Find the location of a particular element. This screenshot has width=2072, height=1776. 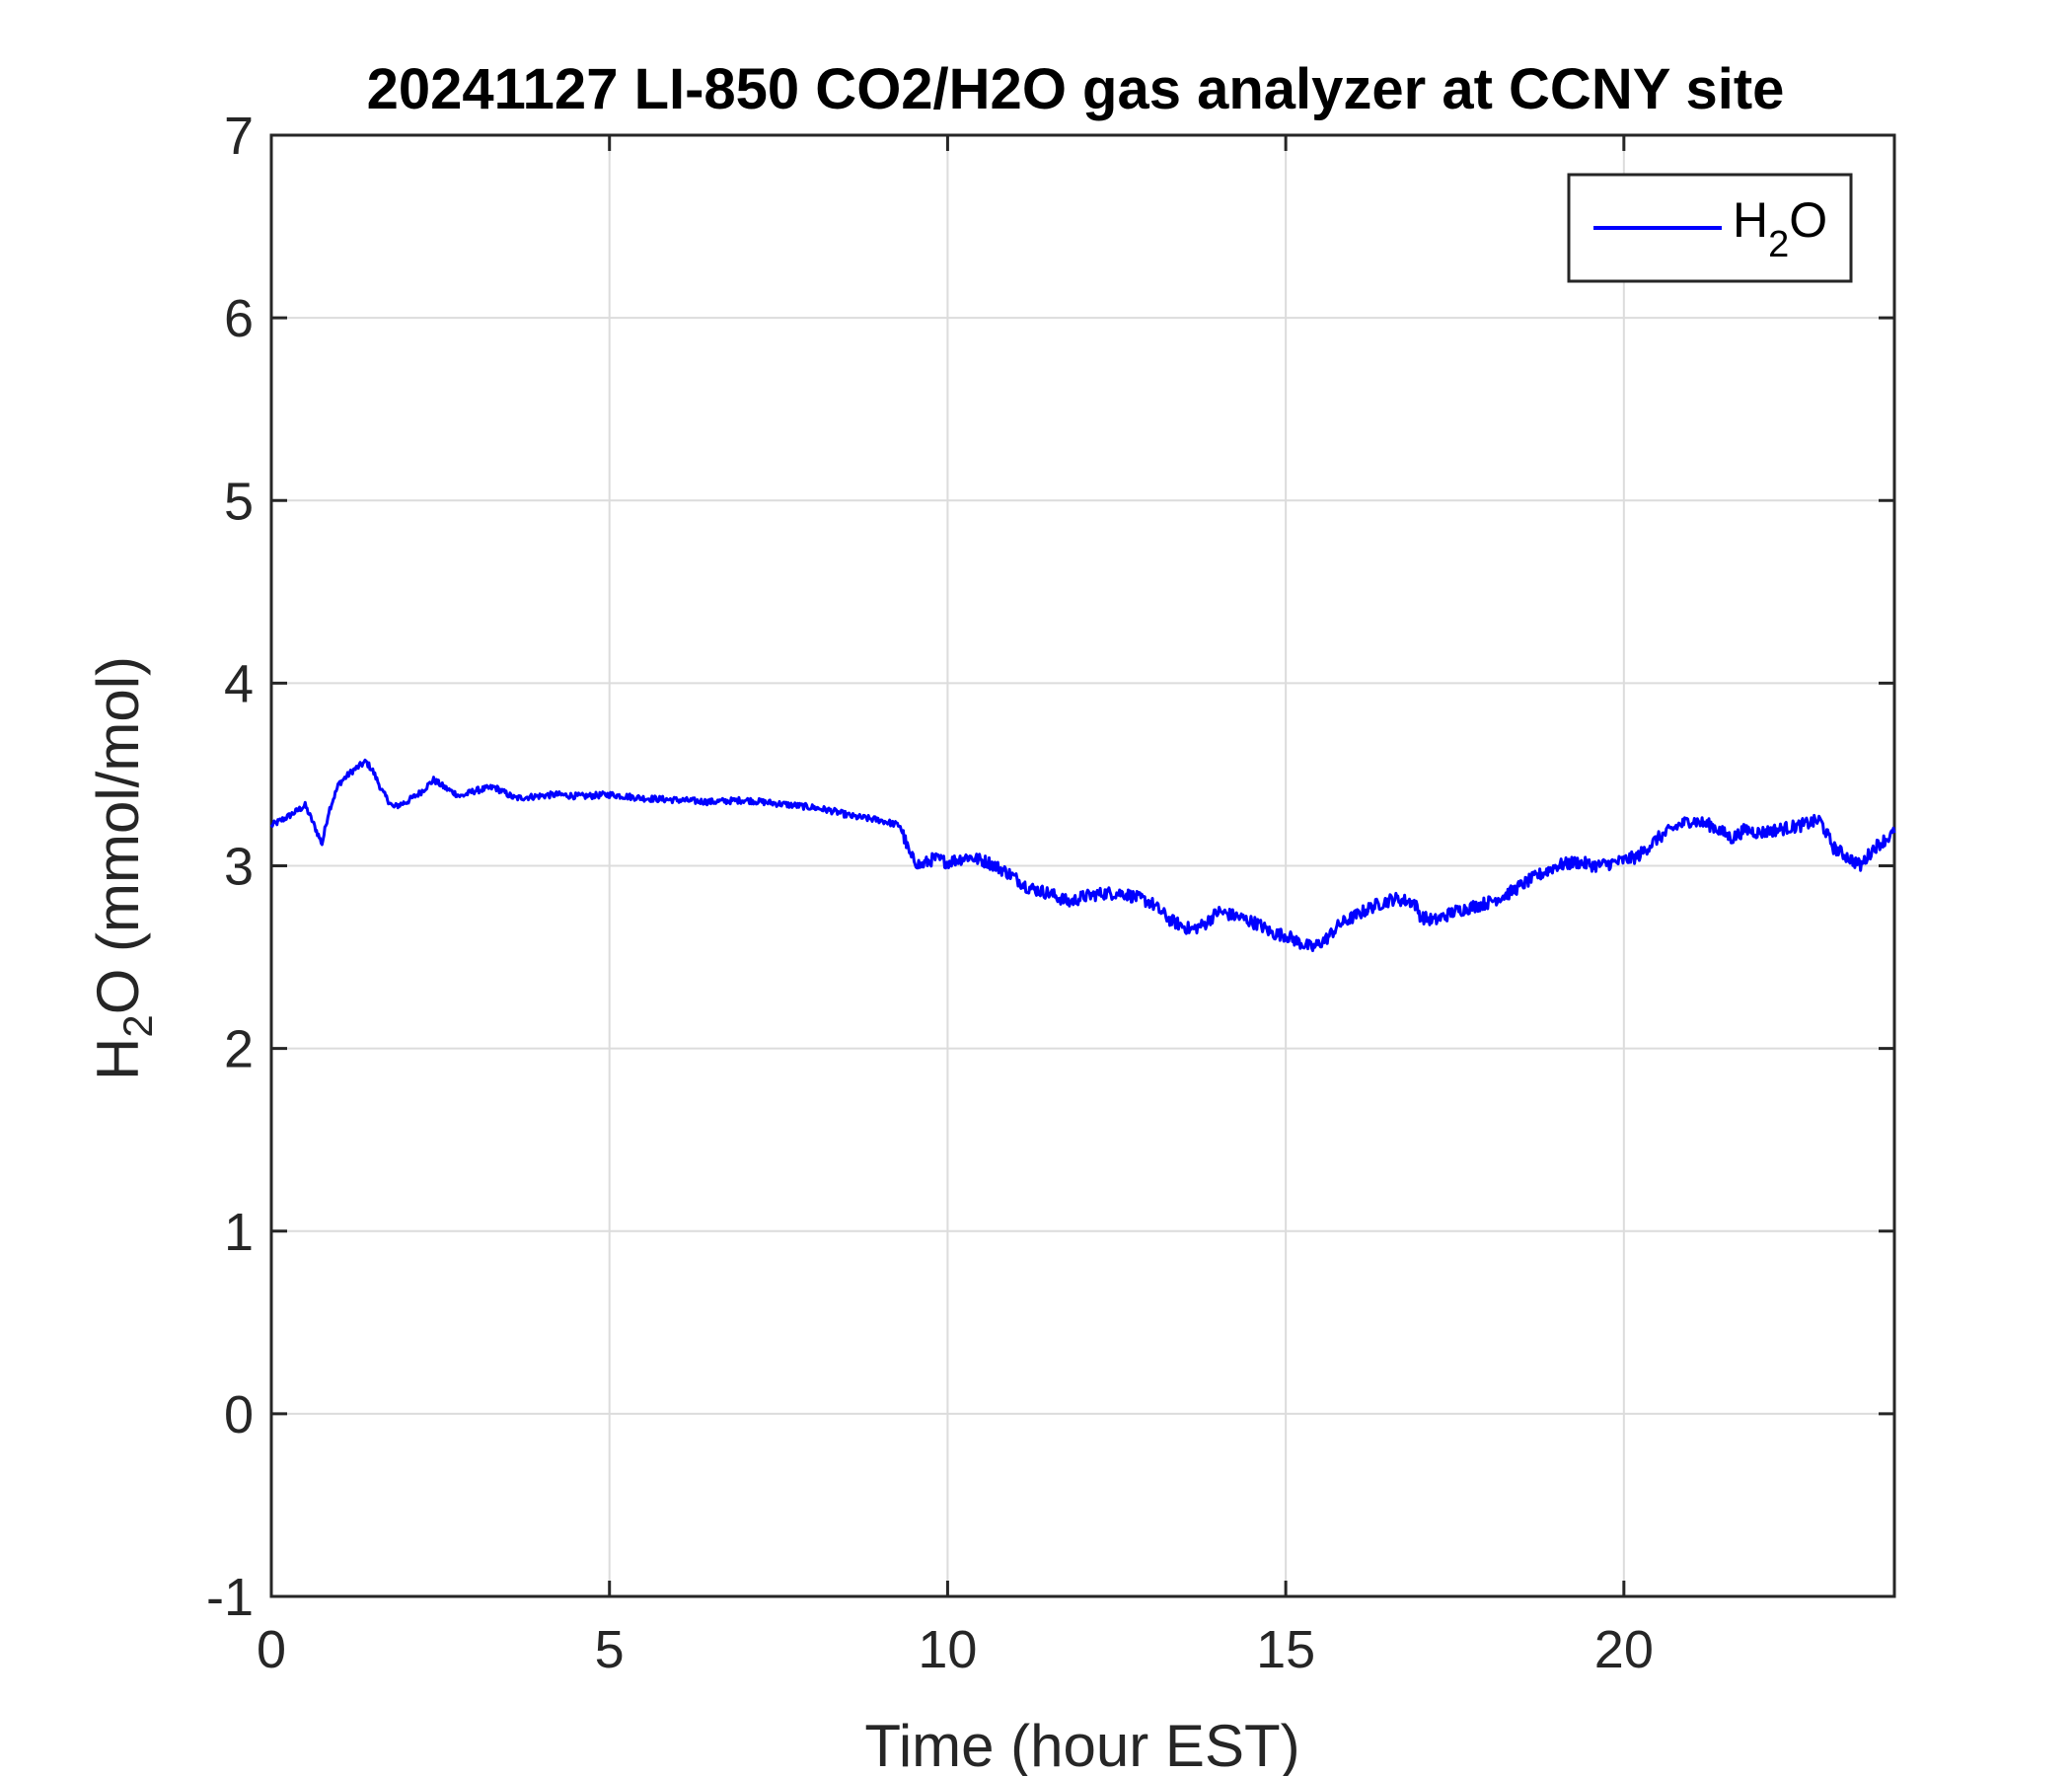

y-axis-label: H2O (mmol/mol) is located at coordinates (123, 868).